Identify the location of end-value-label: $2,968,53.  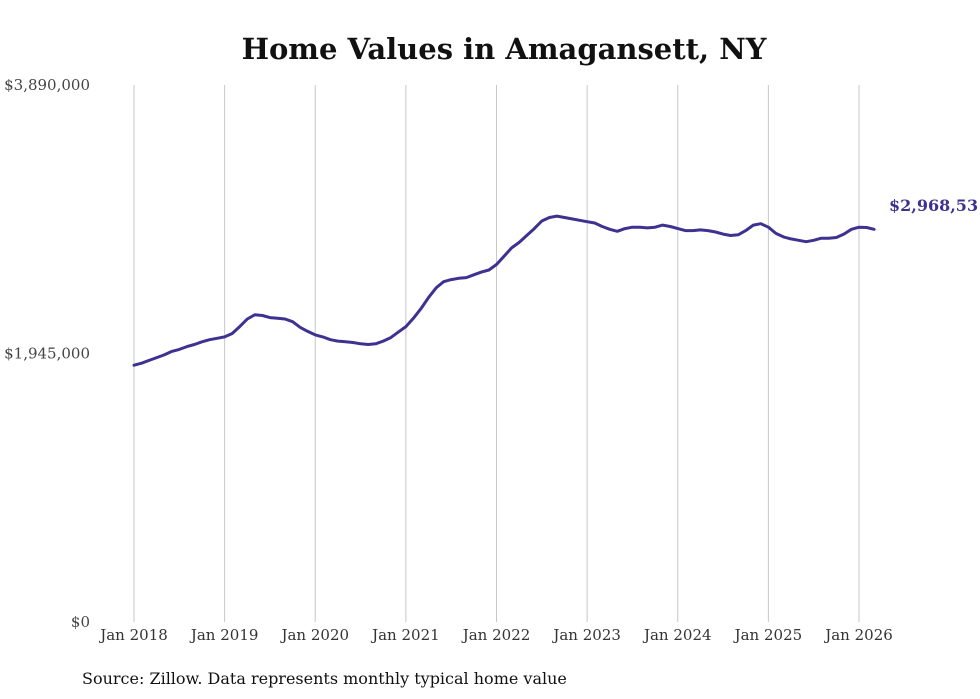
(933, 205).